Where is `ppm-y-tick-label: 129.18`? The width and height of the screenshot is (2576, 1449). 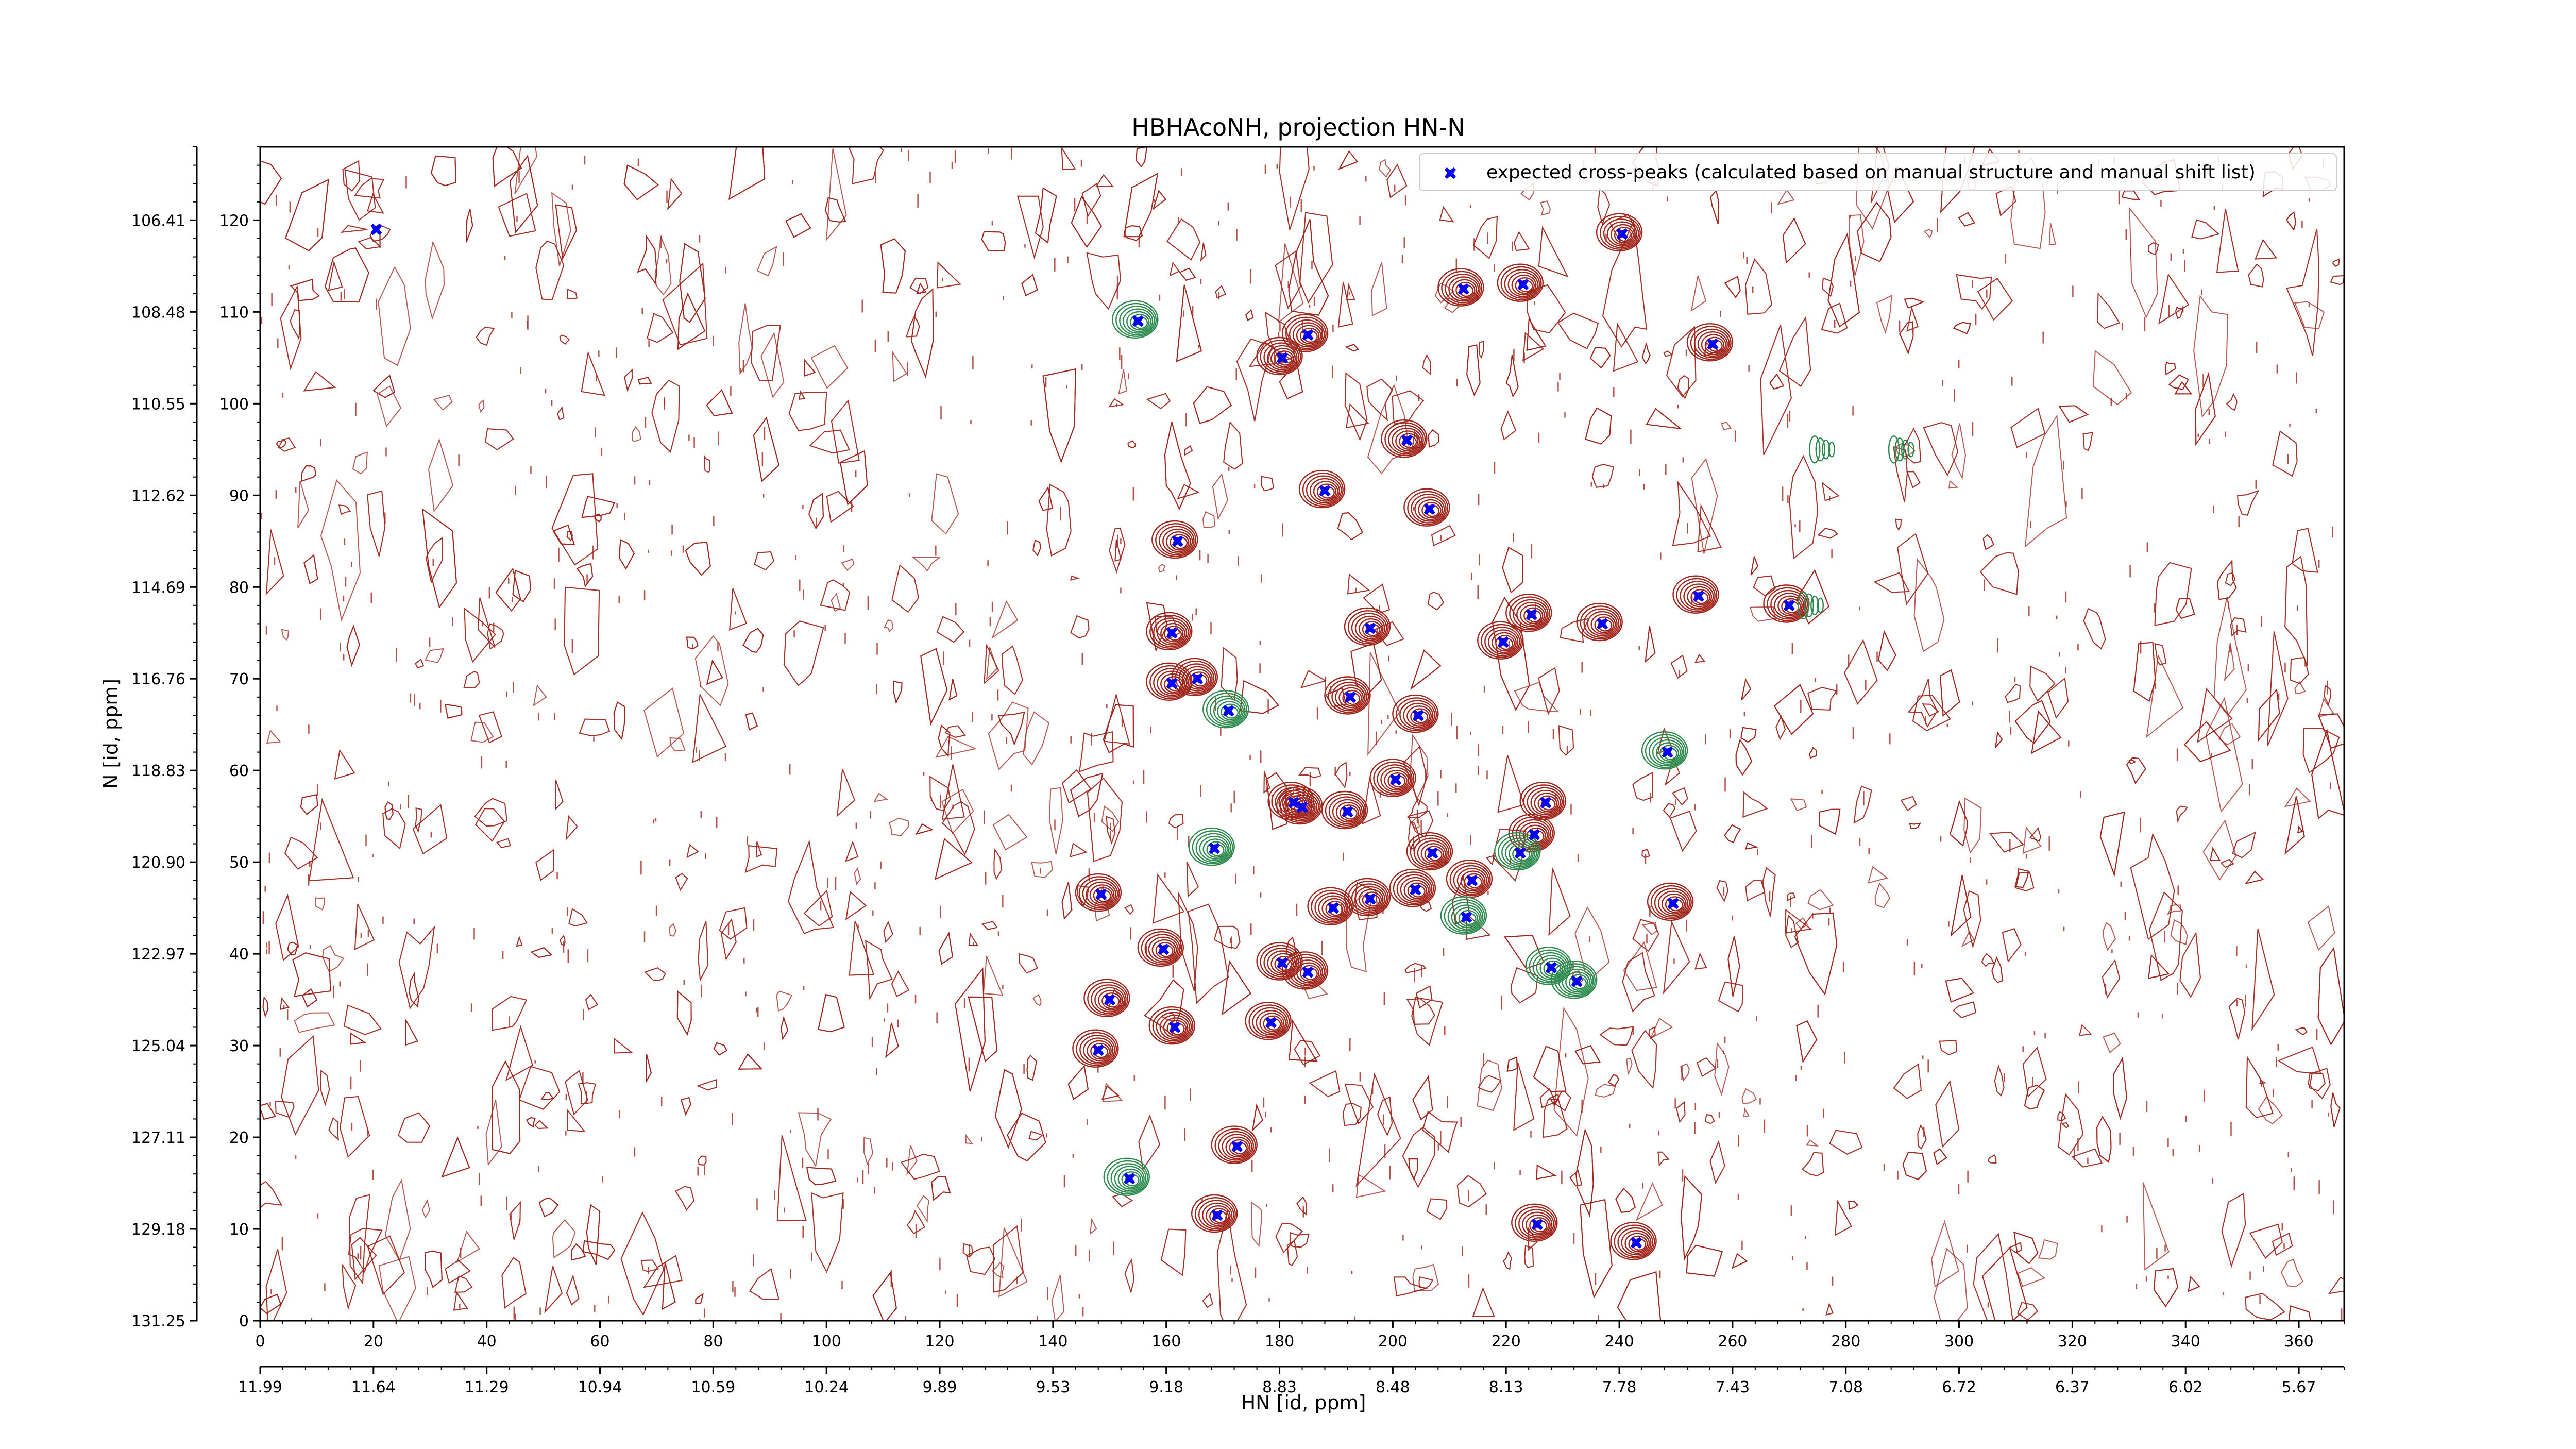
ppm-y-tick-label: 129.18 is located at coordinates (158, 1230).